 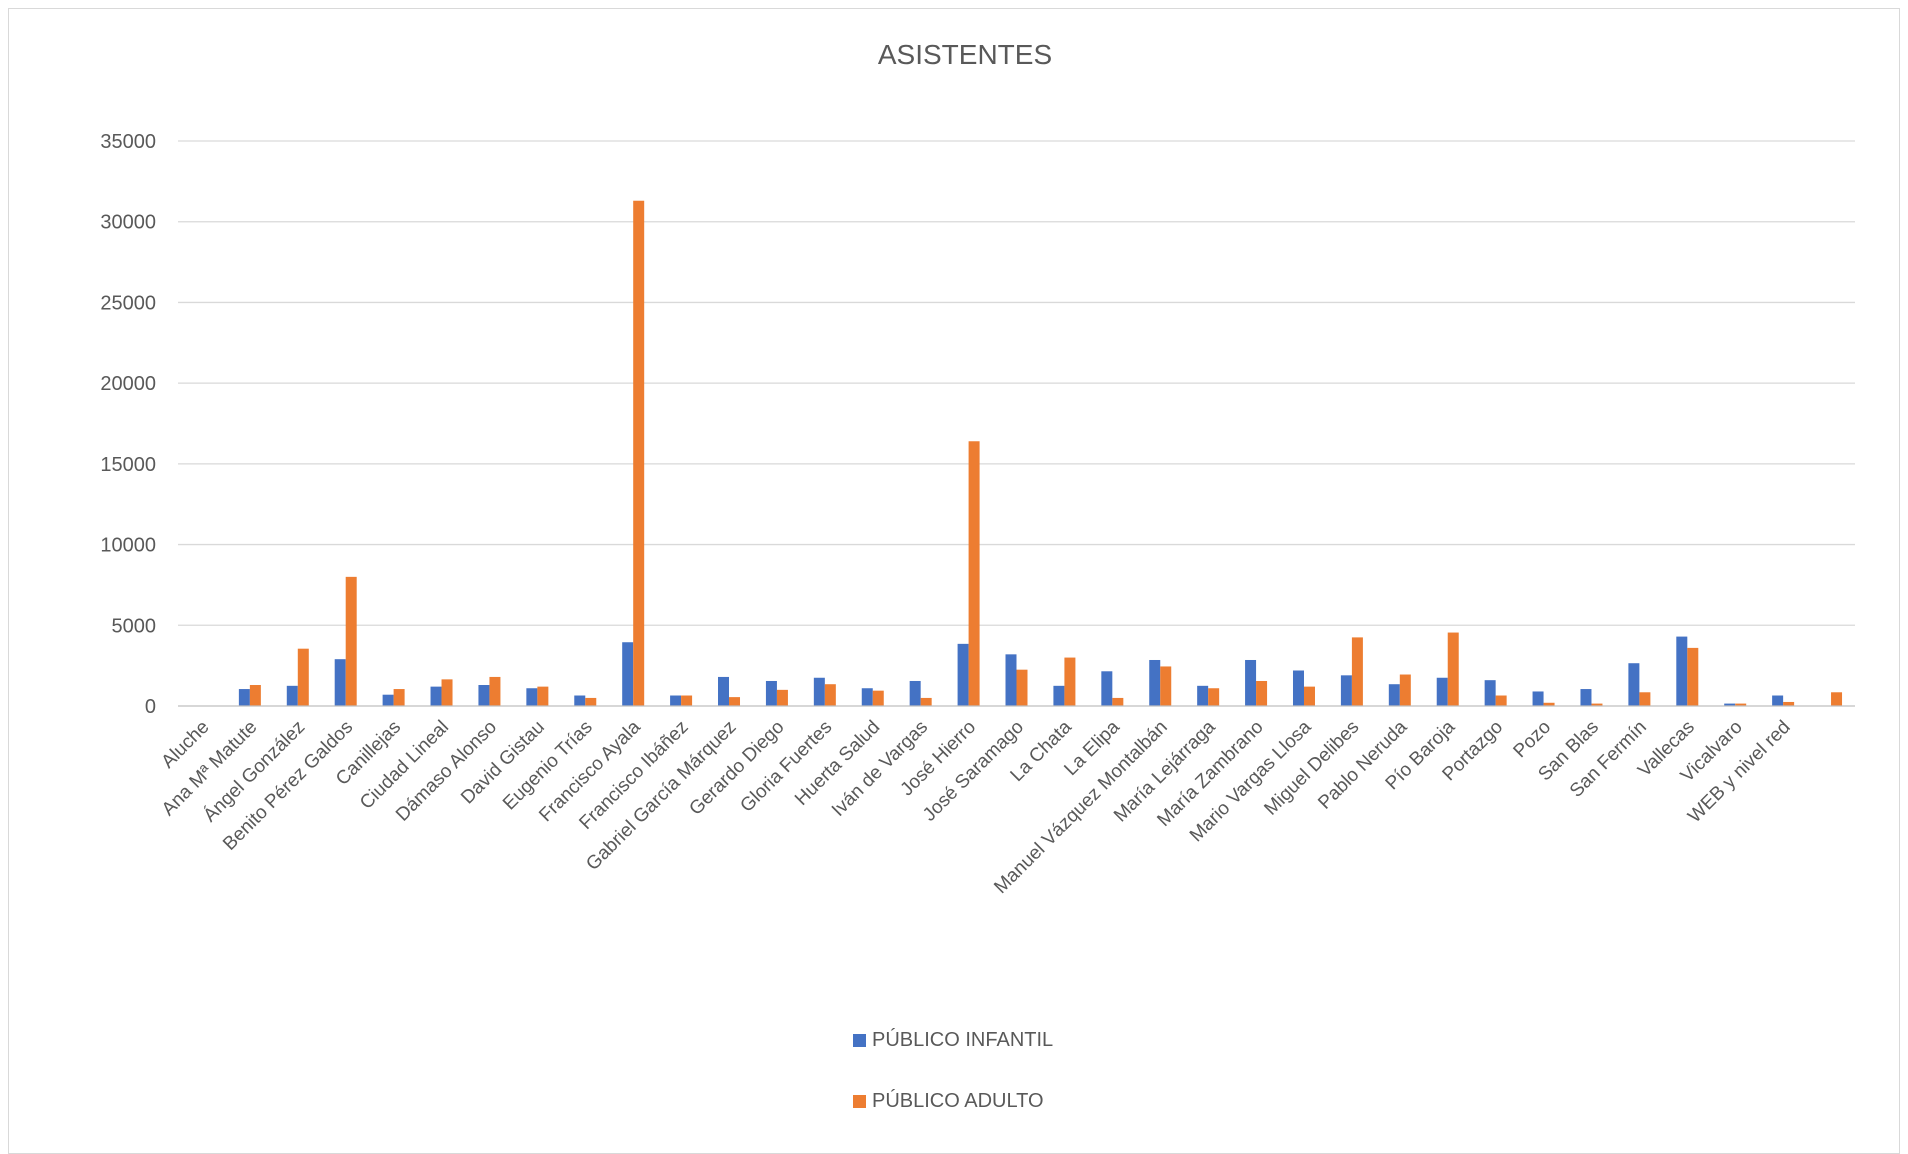 What do you see at coordinates (1203, 695) in the screenshot?
I see `bar-publico-infantil-maria-lejarraga` at bounding box center [1203, 695].